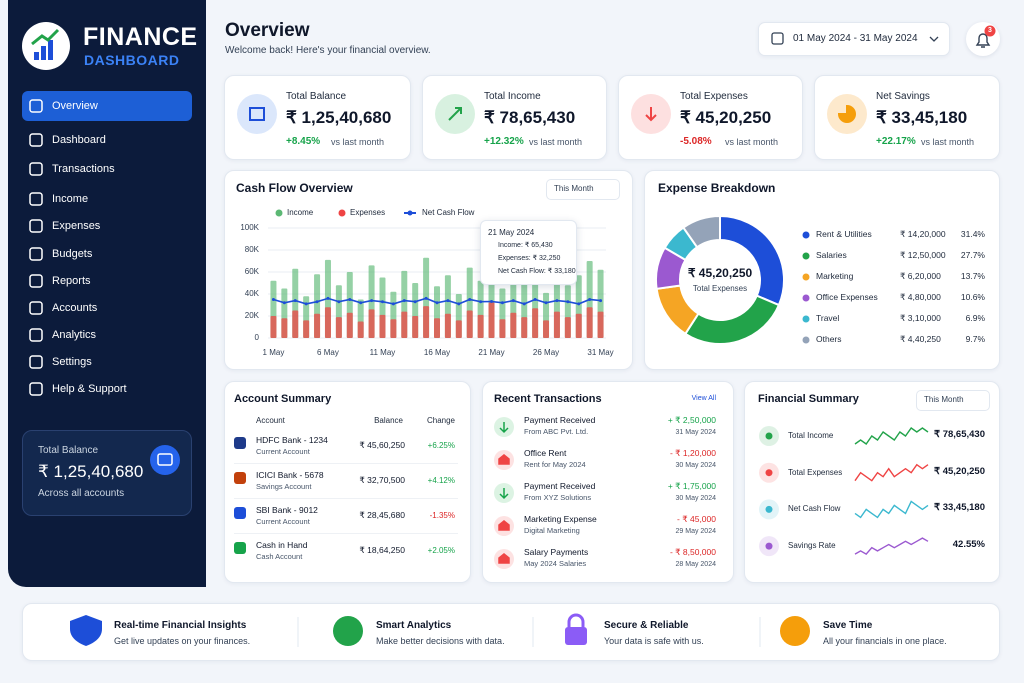  What do you see at coordinates (382, 480) in the screenshot?
I see `account-balance: ₹ 32,70,500` at bounding box center [382, 480].